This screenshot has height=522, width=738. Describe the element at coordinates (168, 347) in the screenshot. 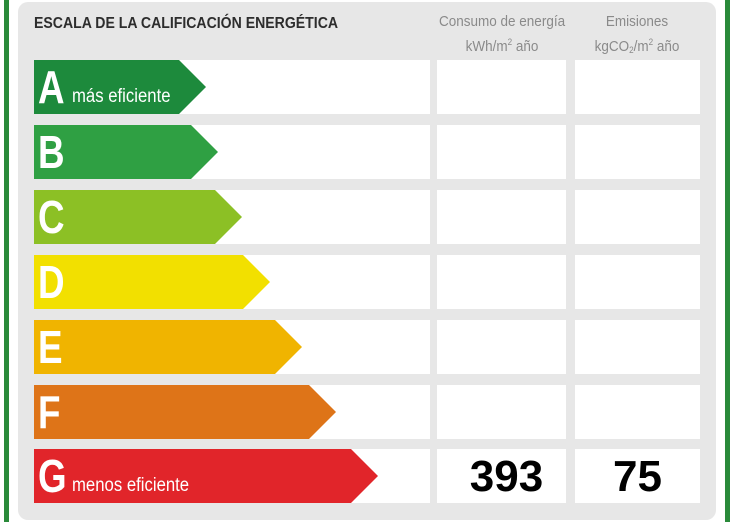

I see `rating-arrow-e: E` at that location.